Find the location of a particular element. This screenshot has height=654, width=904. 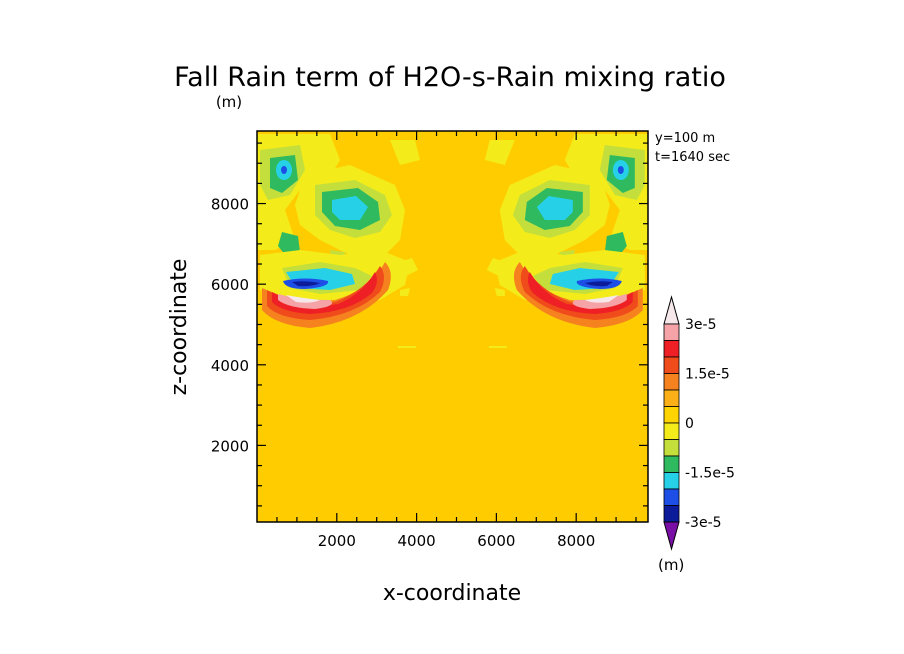

y-tick-label: 8000 is located at coordinates (230, 205).